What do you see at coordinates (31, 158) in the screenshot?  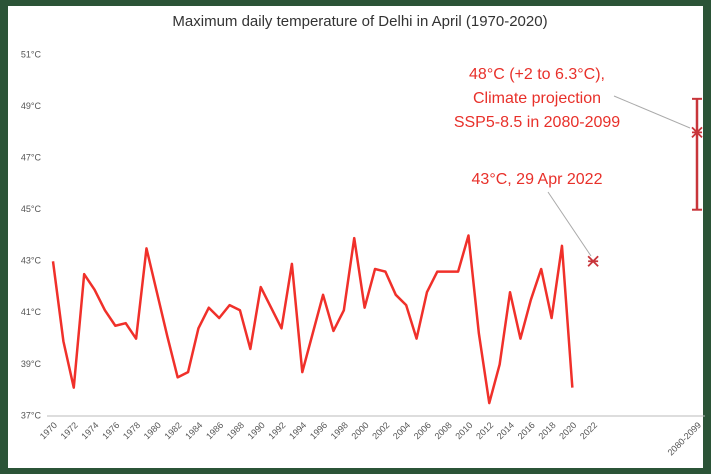 I see `y-tick-label: 47°C` at bounding box center [31, 158].